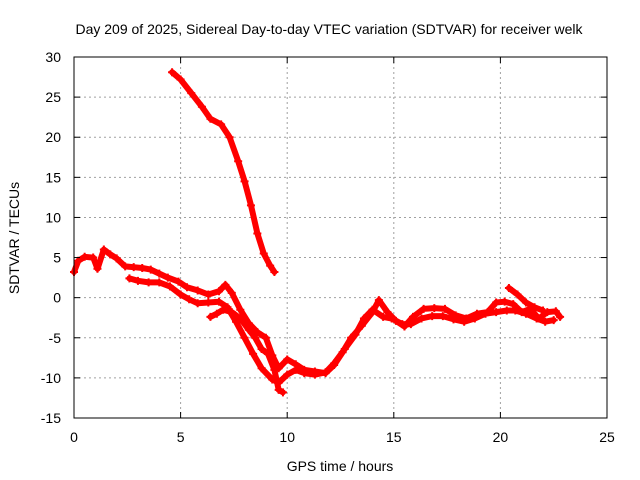  Describe the element at coordinates (246, 351) in the screenshot. I see `series-track-branch` at that location.